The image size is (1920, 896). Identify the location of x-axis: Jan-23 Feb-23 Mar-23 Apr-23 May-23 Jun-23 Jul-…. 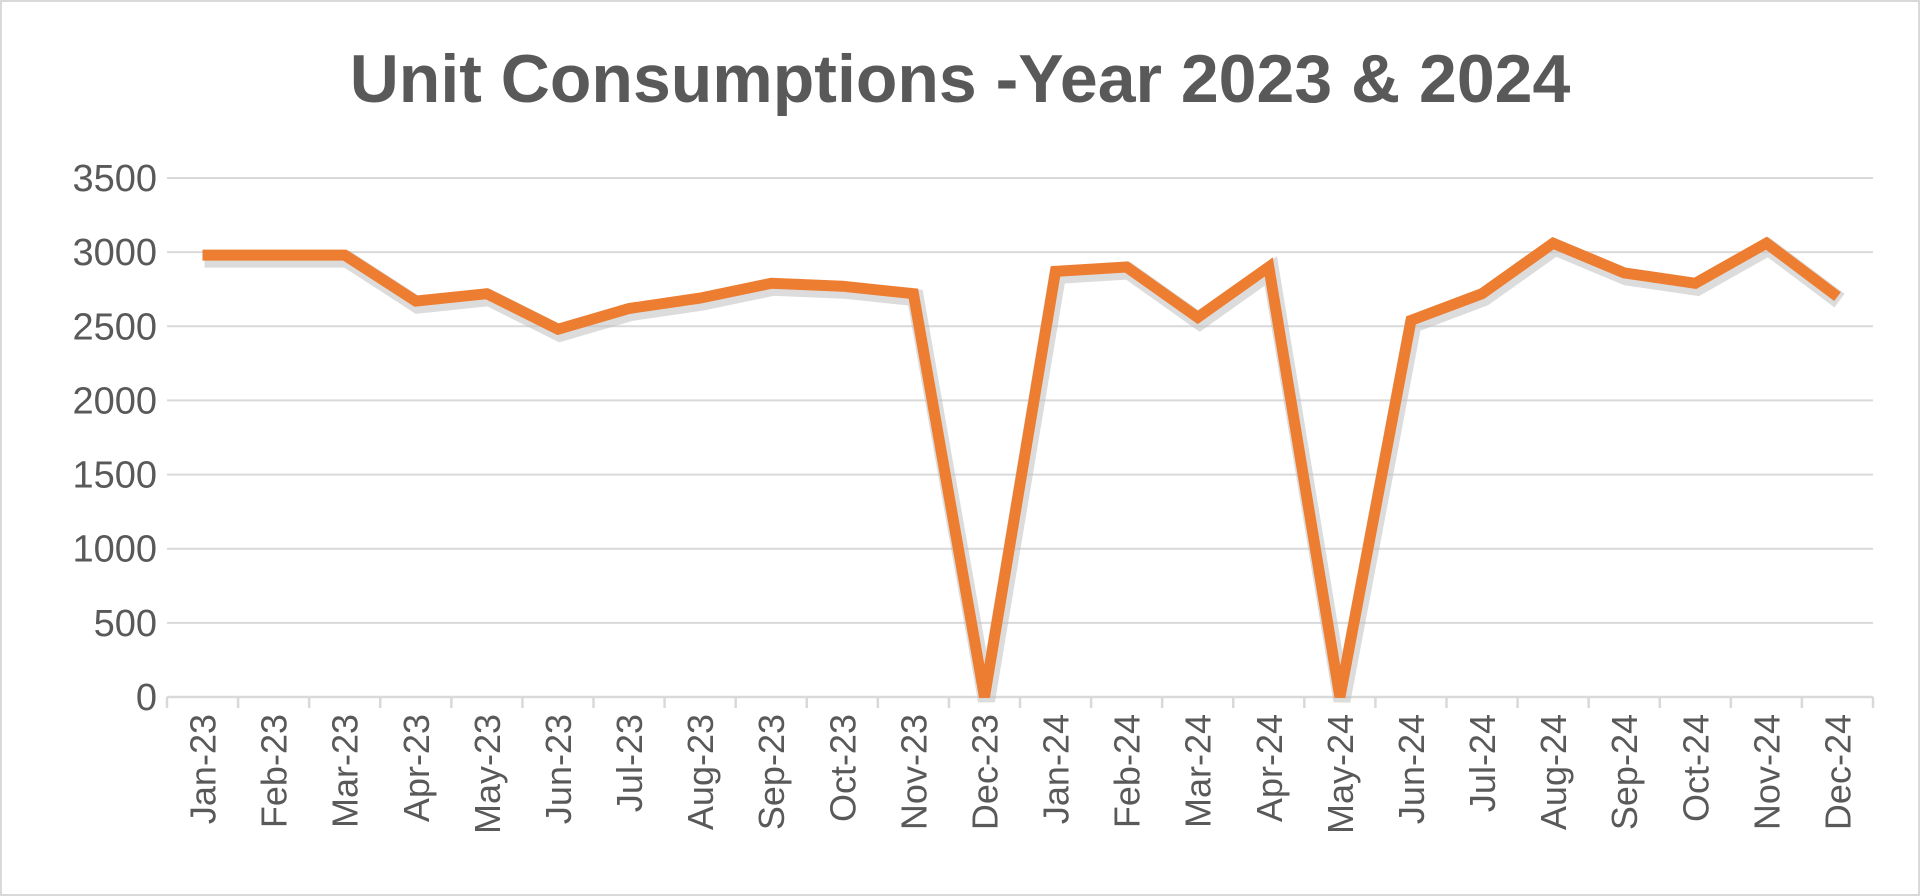
(1020, 764).